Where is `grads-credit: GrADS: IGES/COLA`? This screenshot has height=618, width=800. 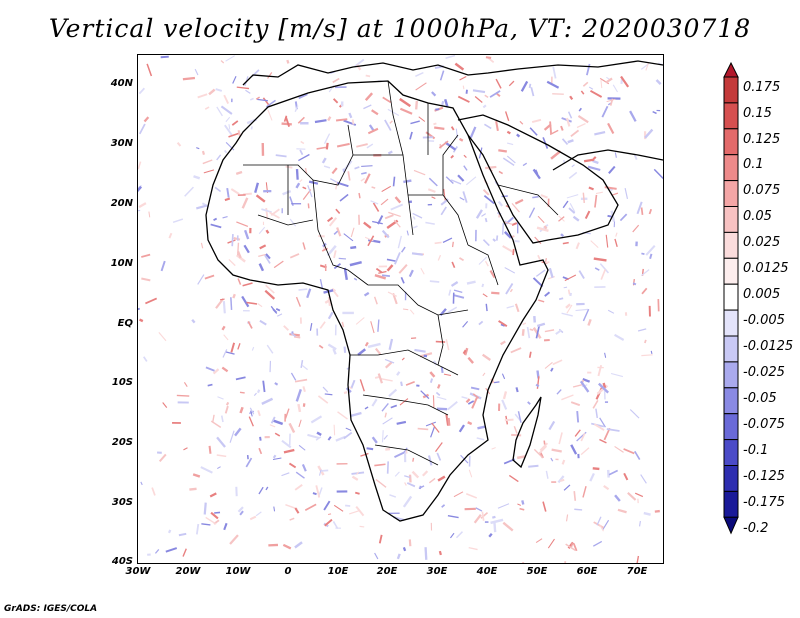 grads-credit: GrADS: IGES/COLA is located at coordinates (51, 609).